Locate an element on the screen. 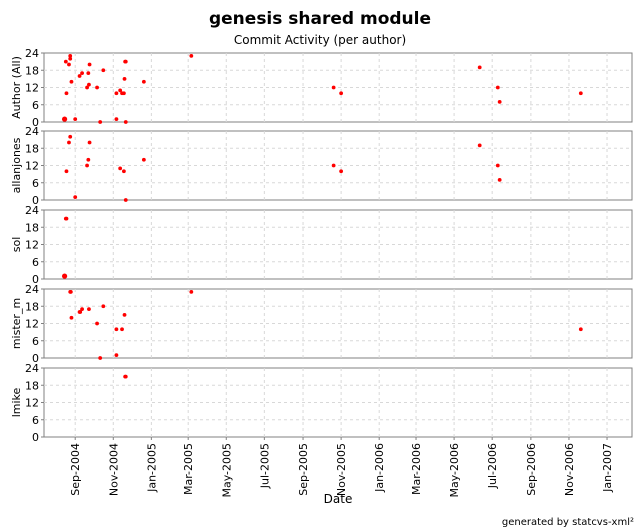 Image resolution: width=640 pixels, height=530 pixels. chart-title: genesis shared module is located at coordinates (320, 19).